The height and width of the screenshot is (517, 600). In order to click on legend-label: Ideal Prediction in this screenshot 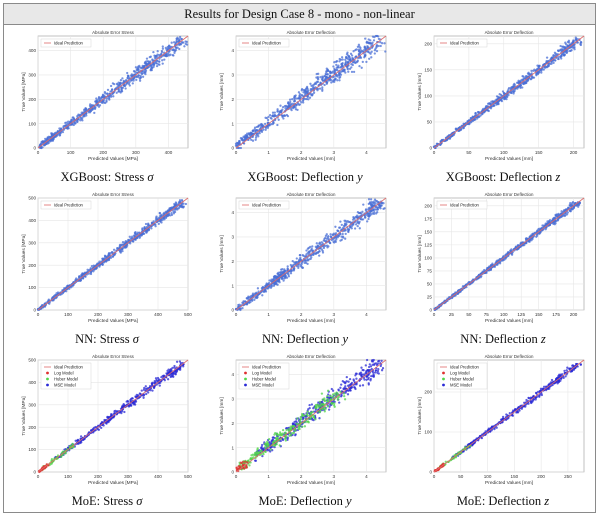, I will do `click(267, 205)`.